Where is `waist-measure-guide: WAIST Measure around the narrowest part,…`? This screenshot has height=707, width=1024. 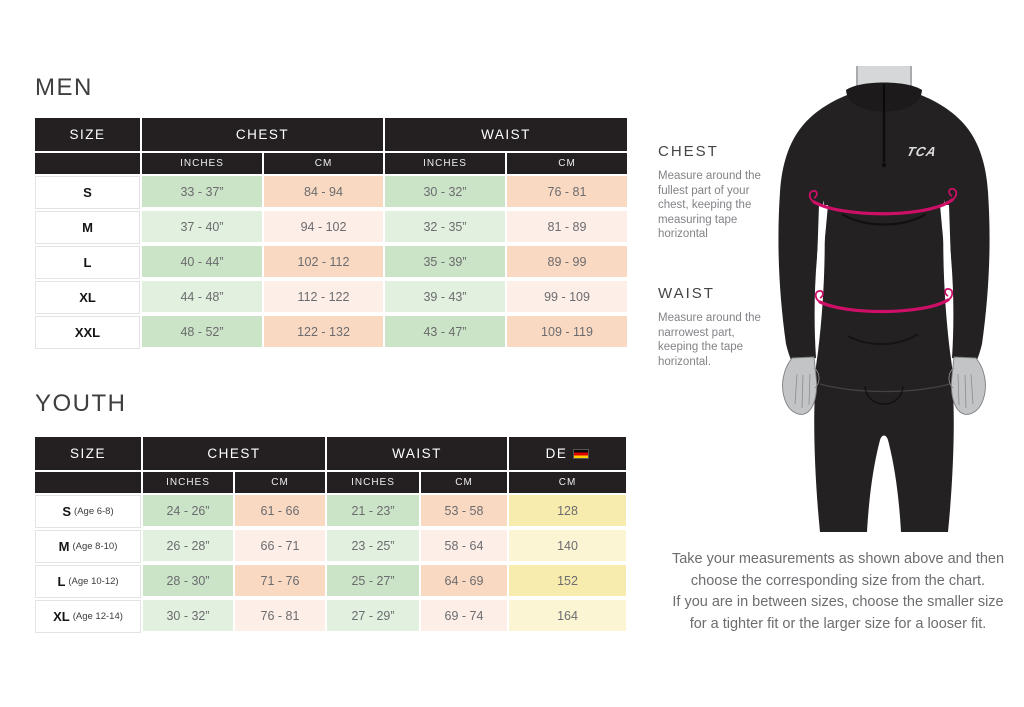 waist-measure-guide: WAIST Measure around the narrowest part,… is located at coordinates (710, 327).